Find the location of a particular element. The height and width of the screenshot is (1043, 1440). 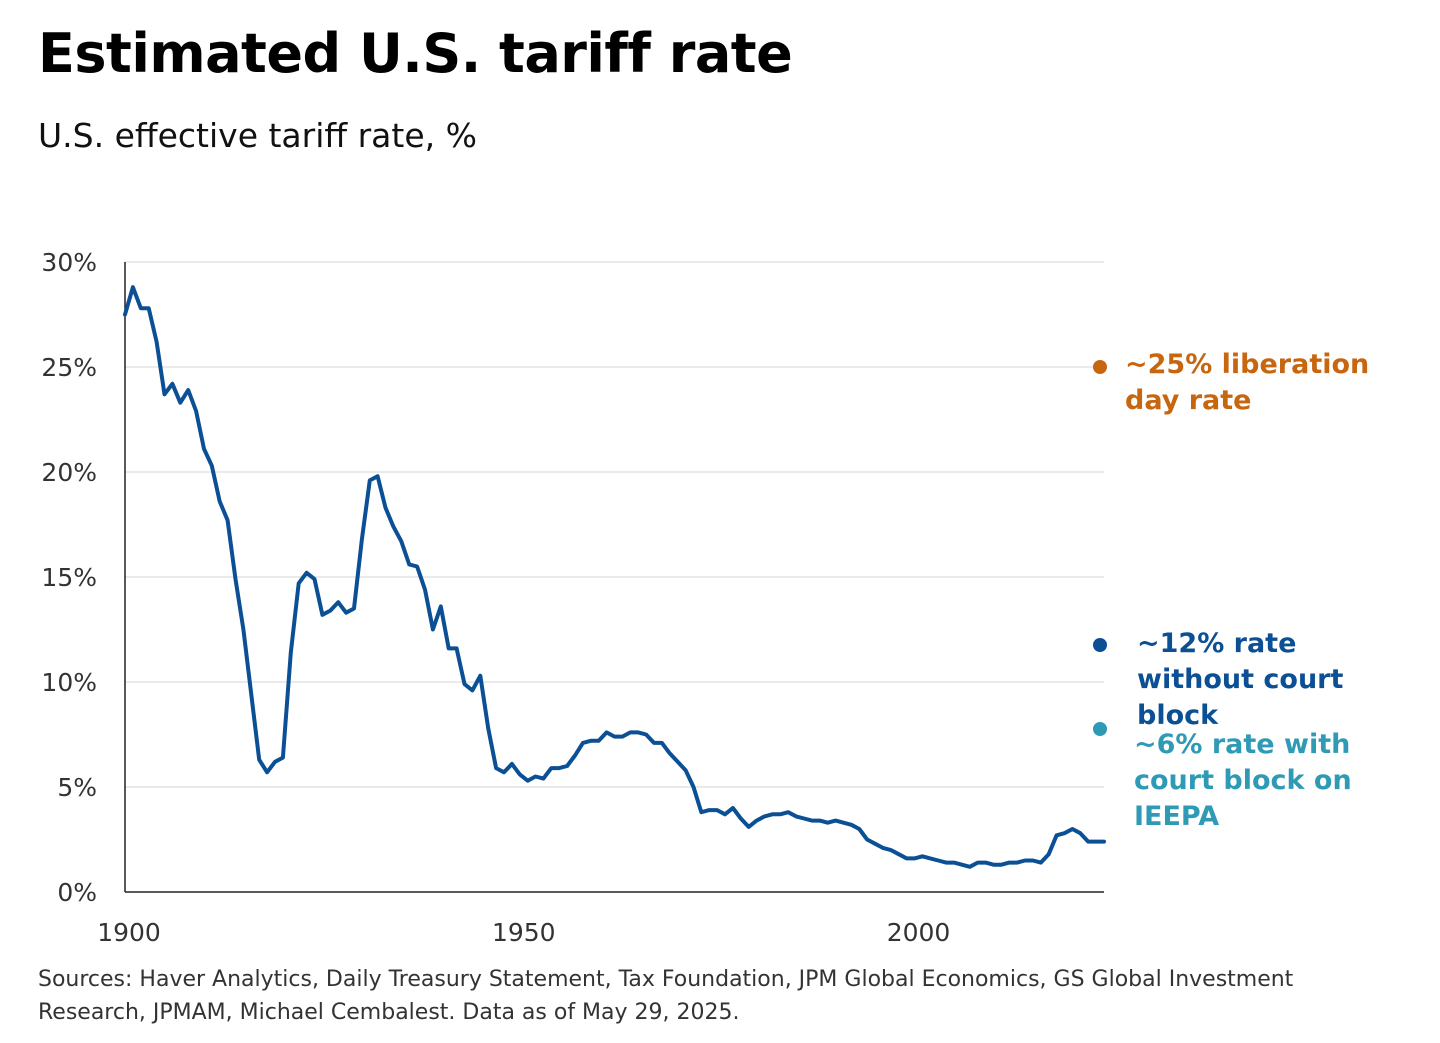

x-tick-label: 1950 is located at coordinates (524, 932).